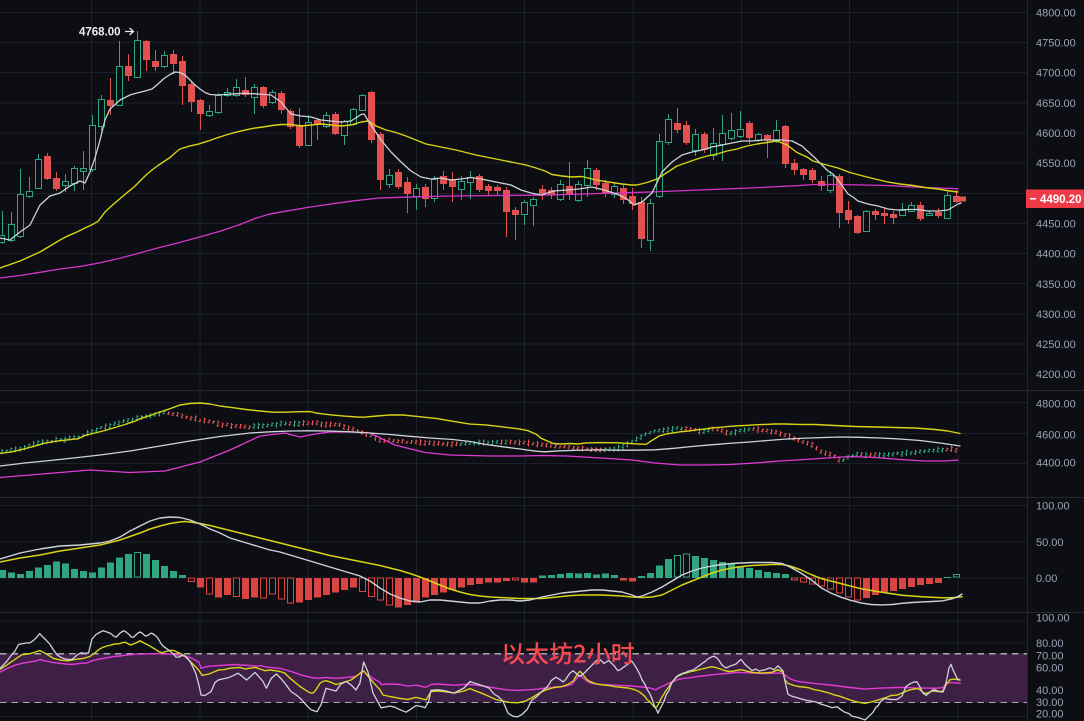  What do you see at coordinates (1050, 691) in the screenshot?
I see `svg-text: 40.00` at bounding box center [1050, 691].